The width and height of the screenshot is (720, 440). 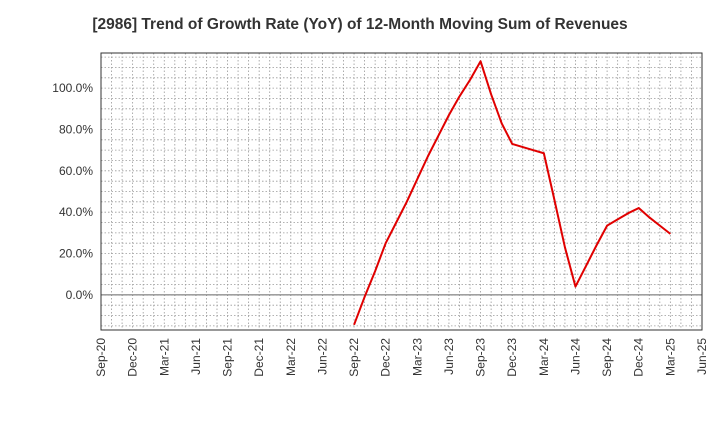 What do you see at coordinates (670, 357) in the screenshot?
I see `x-tick-label: Mar-25` at bounding box center [670, 357].